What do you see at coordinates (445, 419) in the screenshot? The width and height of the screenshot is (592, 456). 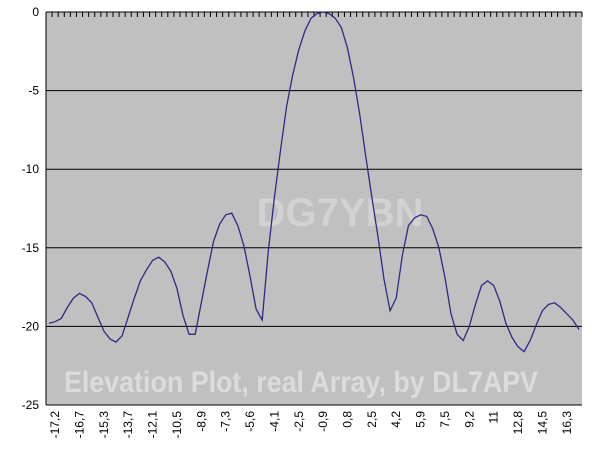 I see `x-tick-label: 7,5` at bounding box center [445, 419].